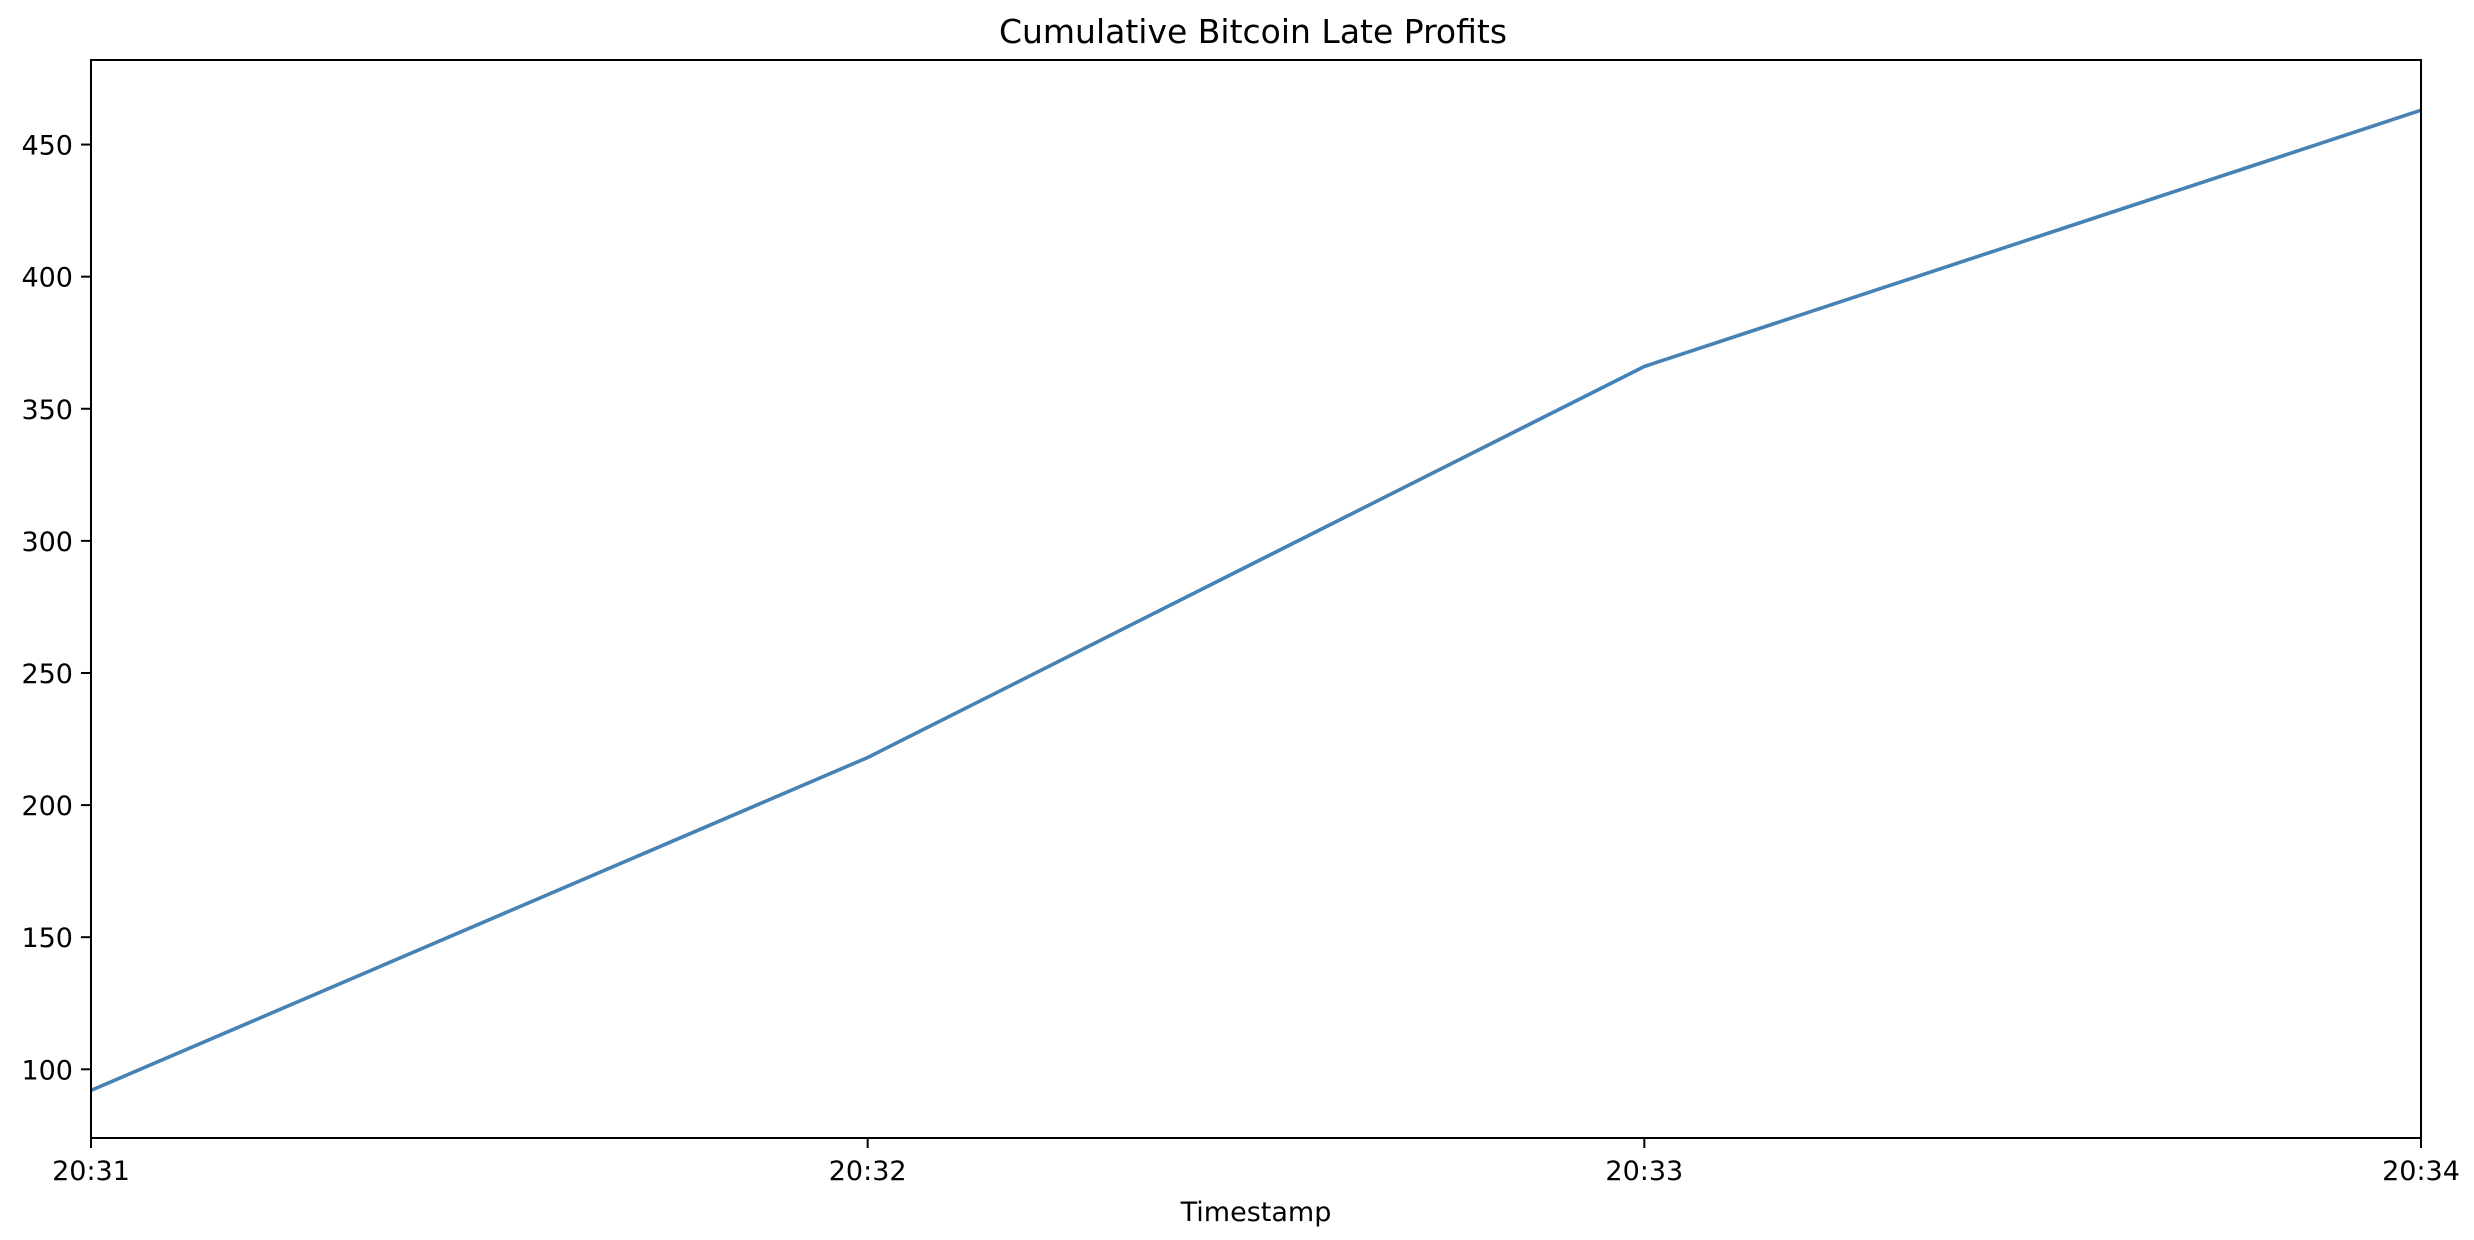  Describe the element at coordinates (47, 146) in the screenshot. I see `y-tick-label: 450` at that location.